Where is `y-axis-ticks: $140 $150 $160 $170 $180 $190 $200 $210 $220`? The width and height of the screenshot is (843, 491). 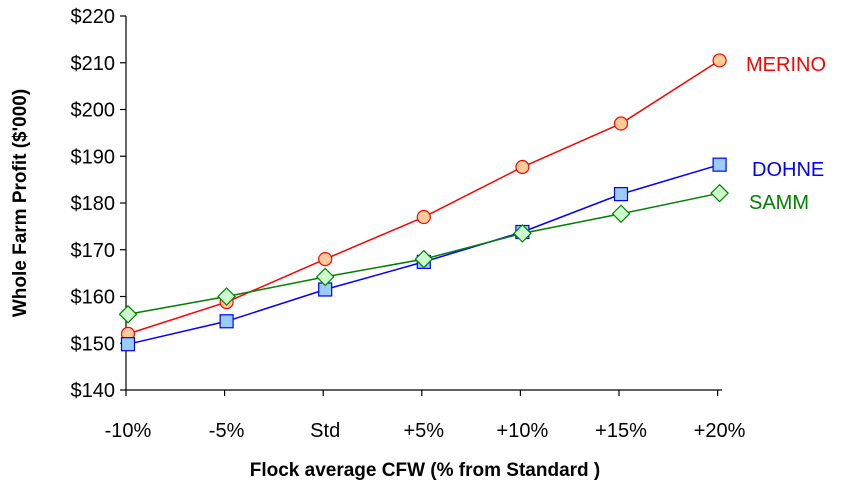 y-axis-ticks: $140 $150 $160 $170 $180 $190 $200 $210 $220 is located at coordinates (98, 204).